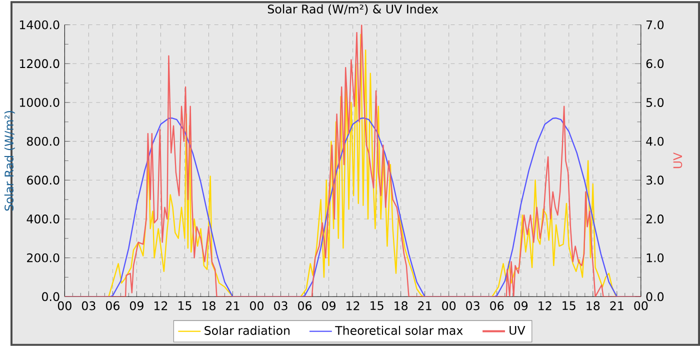 The height and width of the screenshot is (346, 700). I want to click on y2-tick-label: 5.0, so click(655, 102).